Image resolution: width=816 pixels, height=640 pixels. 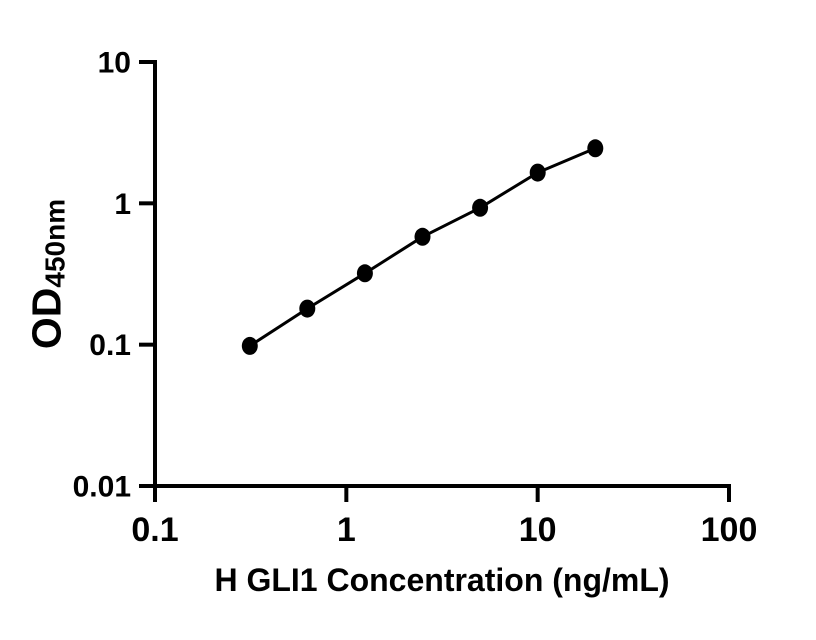 What do you see at coordinates (538, 530) in the screenshot?
I see `x-tick-label: 10` at bounding box center [538, 530].